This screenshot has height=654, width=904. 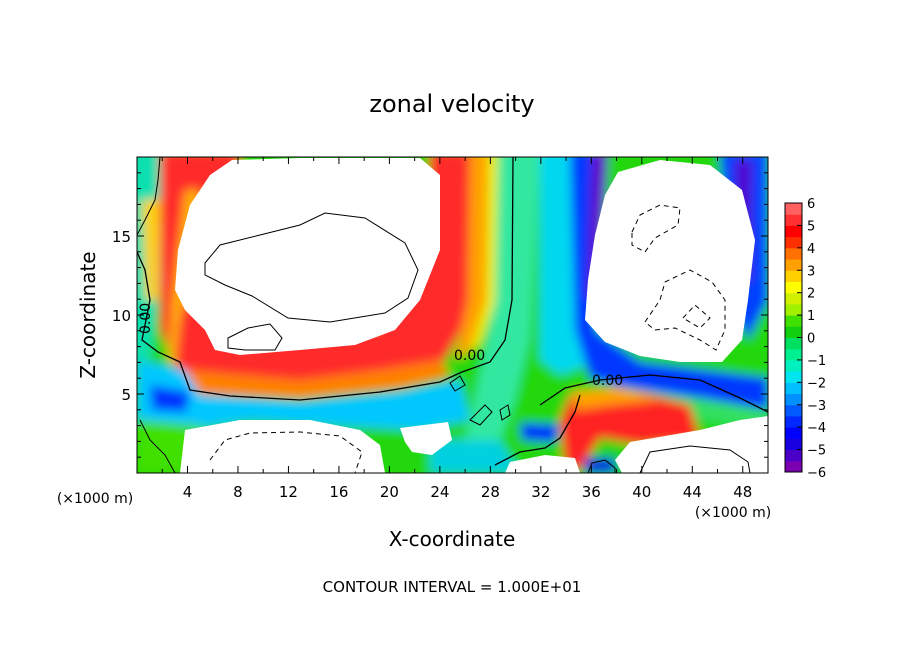 I want to click on contour-upper-left-loop, so click(x=311, y=267).